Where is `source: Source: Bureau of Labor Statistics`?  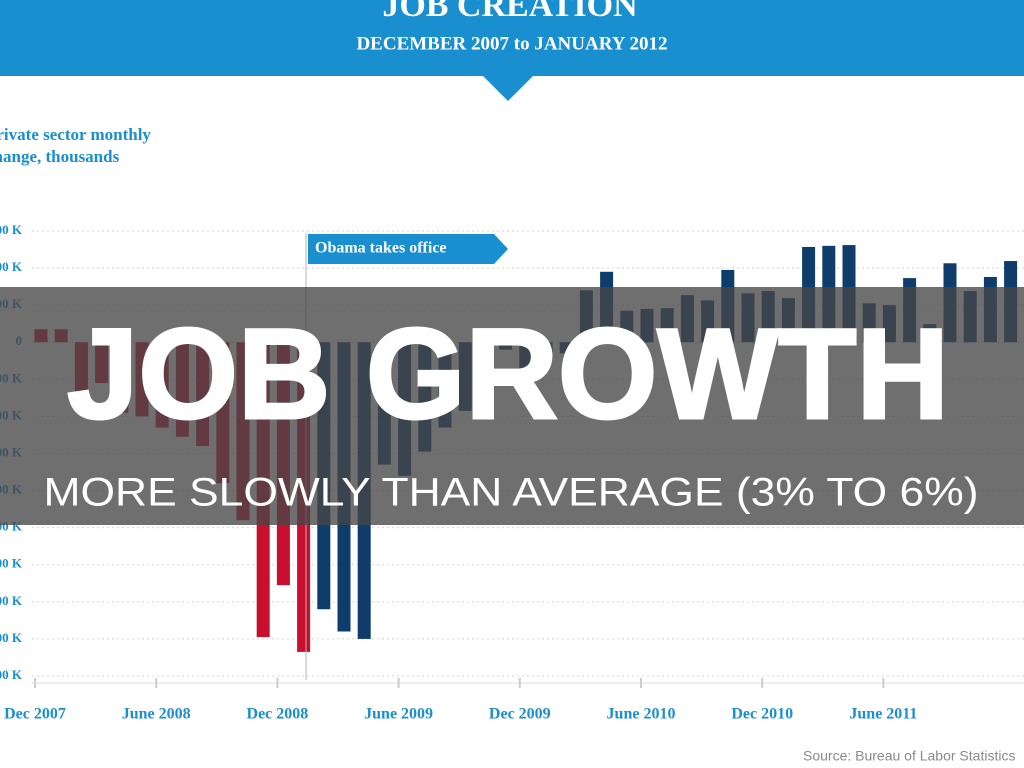 source: Source: Bureau of Labor Statistics is located at coordinates (909, 756).